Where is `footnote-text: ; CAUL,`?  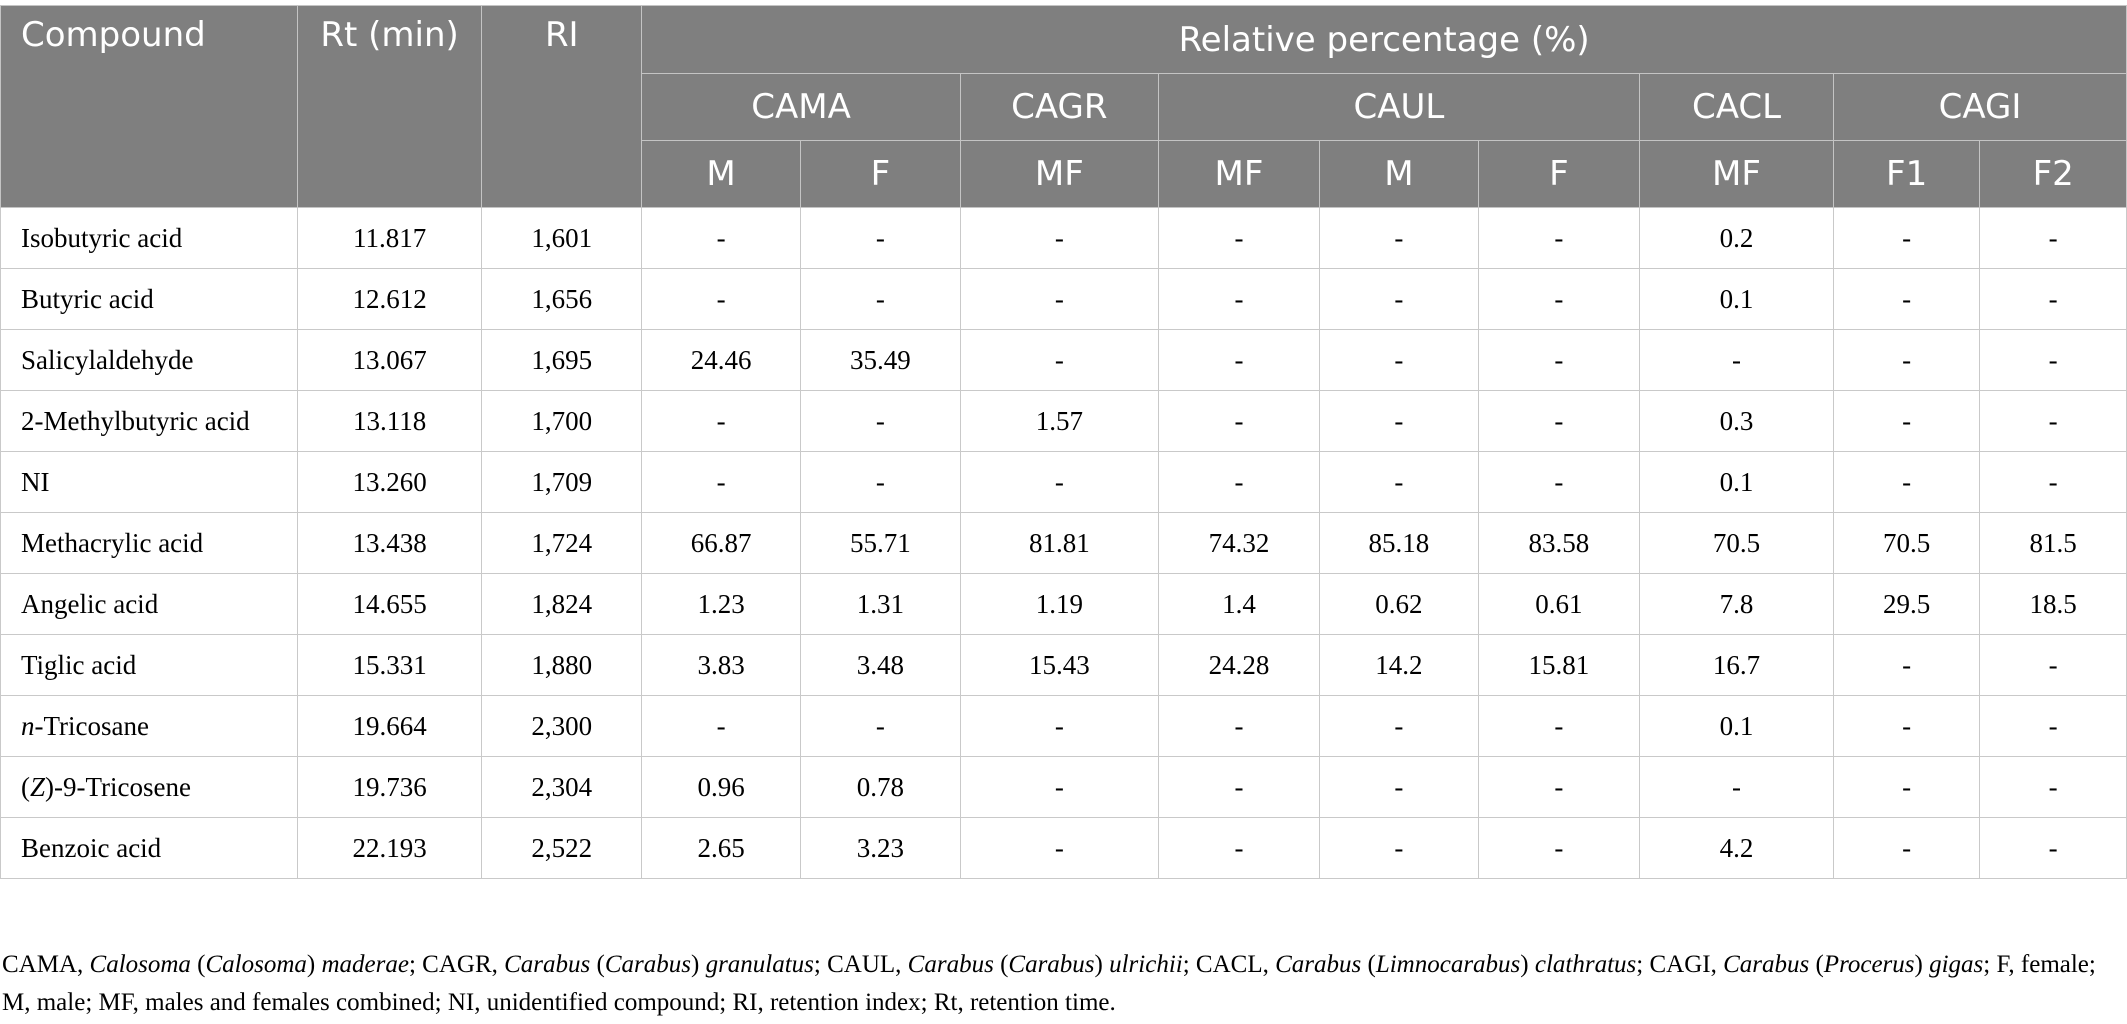
footnote-text: ; CAUL, is located at coordinates (860, 964).